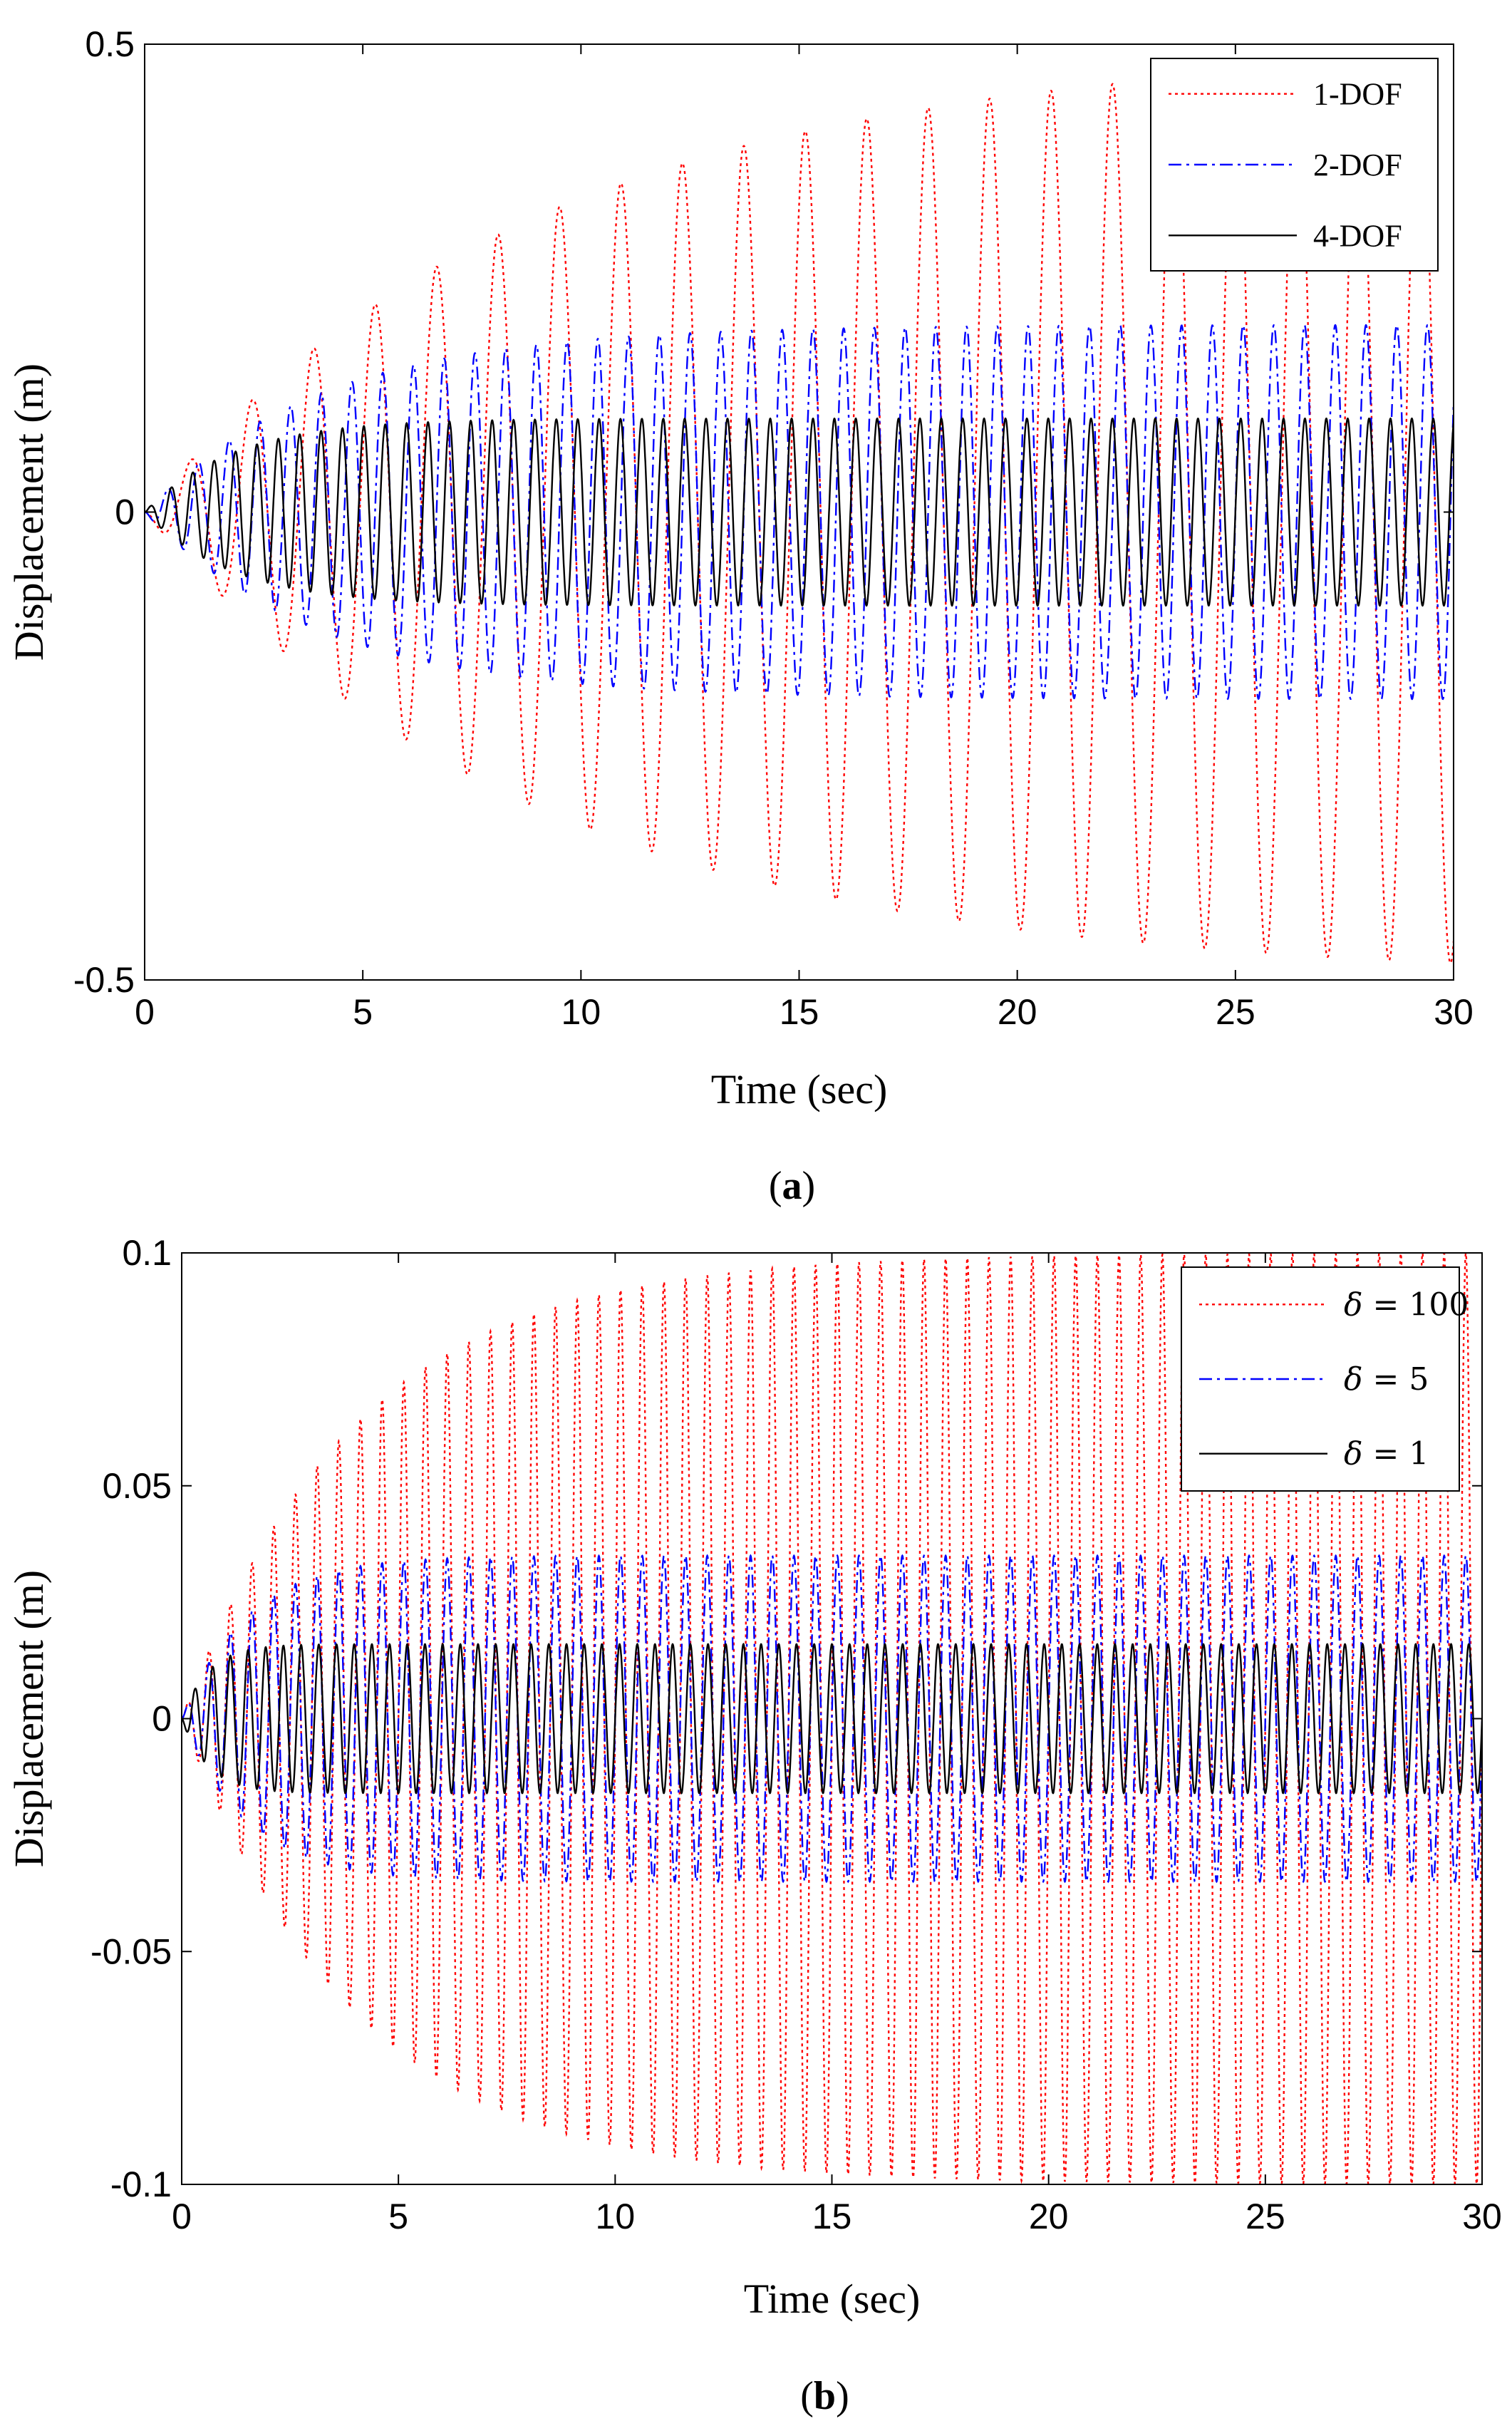 This screenshot has height=2421, width=1512. Describe the element at coordinates (1386, 1454) in the screenshot. I see `legend-label: δ = 1` at that location.